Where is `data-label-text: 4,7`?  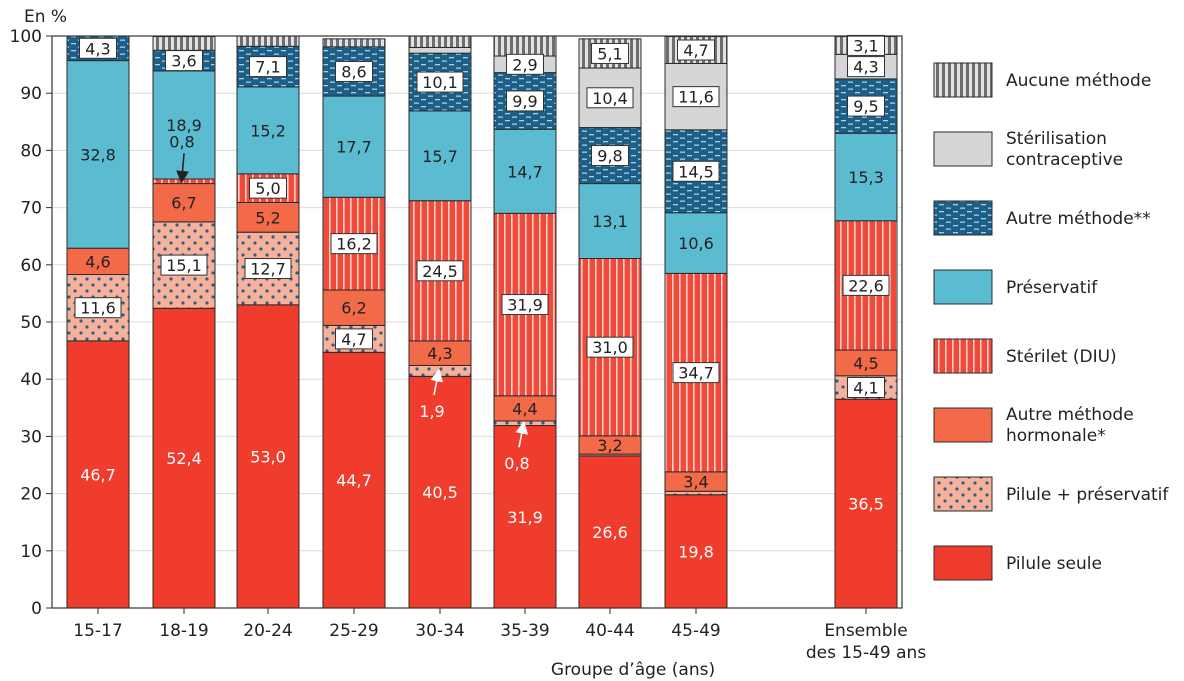
data-label-text: 4,7 is located at coordinates (695, 50).